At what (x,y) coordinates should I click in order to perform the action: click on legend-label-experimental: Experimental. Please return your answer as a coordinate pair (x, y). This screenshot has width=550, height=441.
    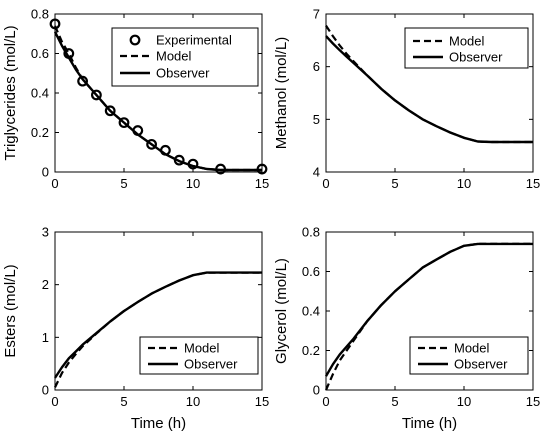
    Looking at the image, I should click on (194, 40).